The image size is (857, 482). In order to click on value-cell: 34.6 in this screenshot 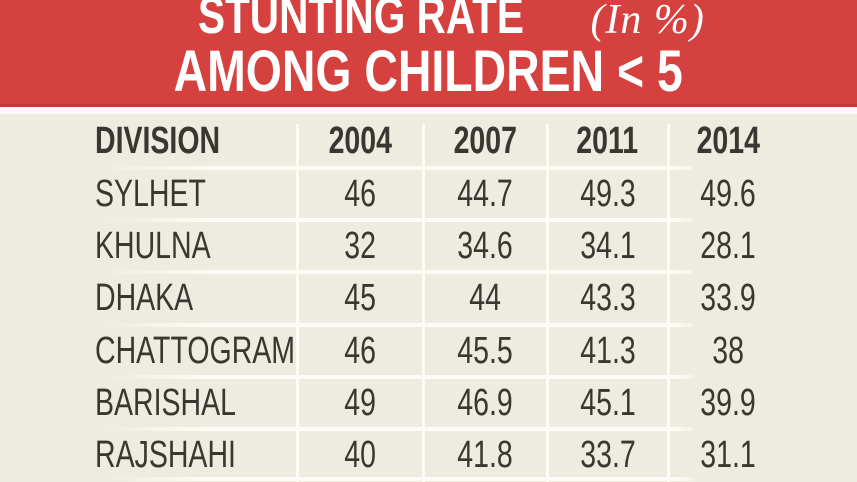, I will do `click(485, 245)`.